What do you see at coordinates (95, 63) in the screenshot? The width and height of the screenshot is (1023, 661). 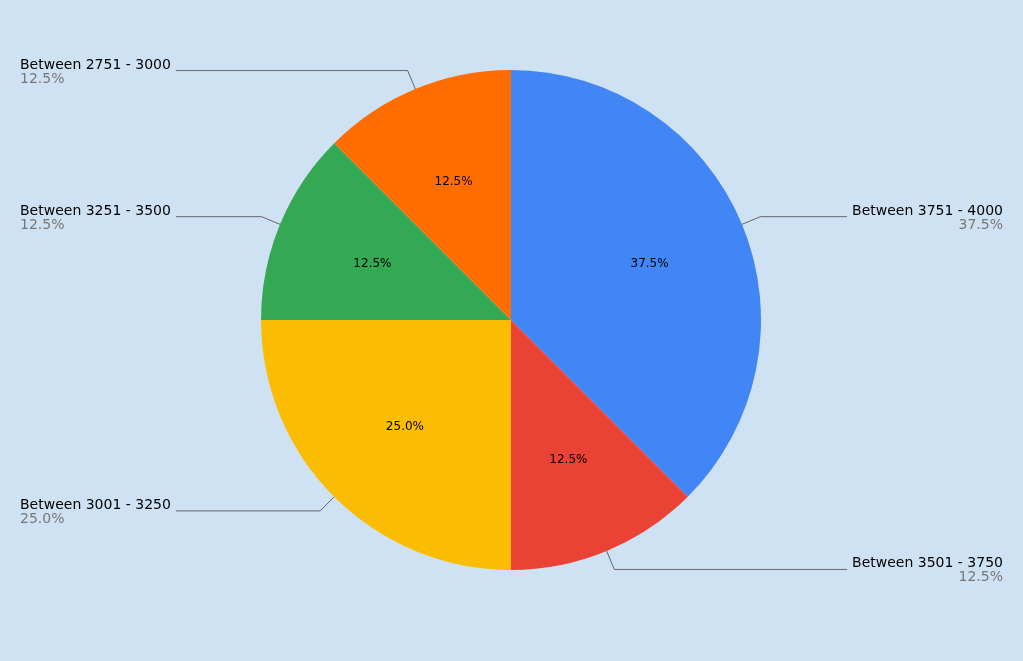 I see `slice-label: Between 2751 - 3000` at bounding box center [95, 63].